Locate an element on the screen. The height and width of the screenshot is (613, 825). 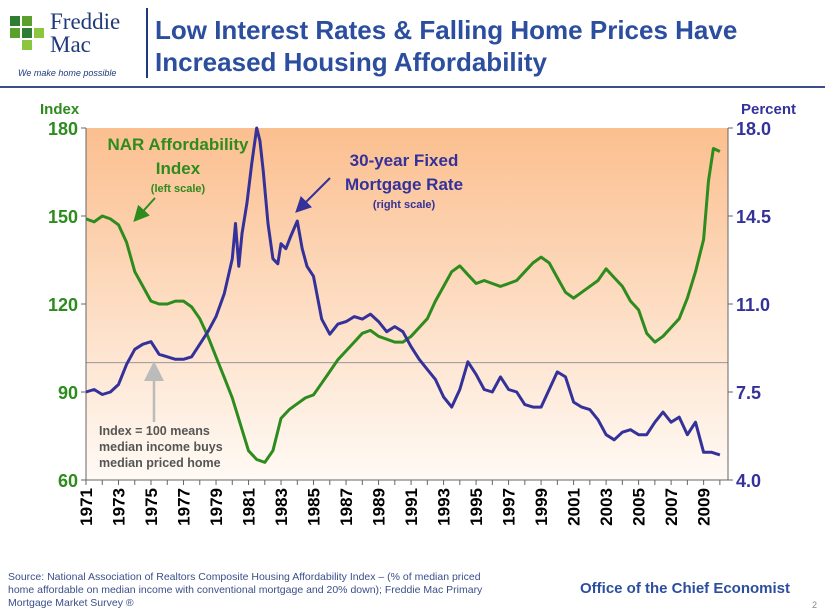
x-tick-label: 2001 is located at coordinates (574, 507).